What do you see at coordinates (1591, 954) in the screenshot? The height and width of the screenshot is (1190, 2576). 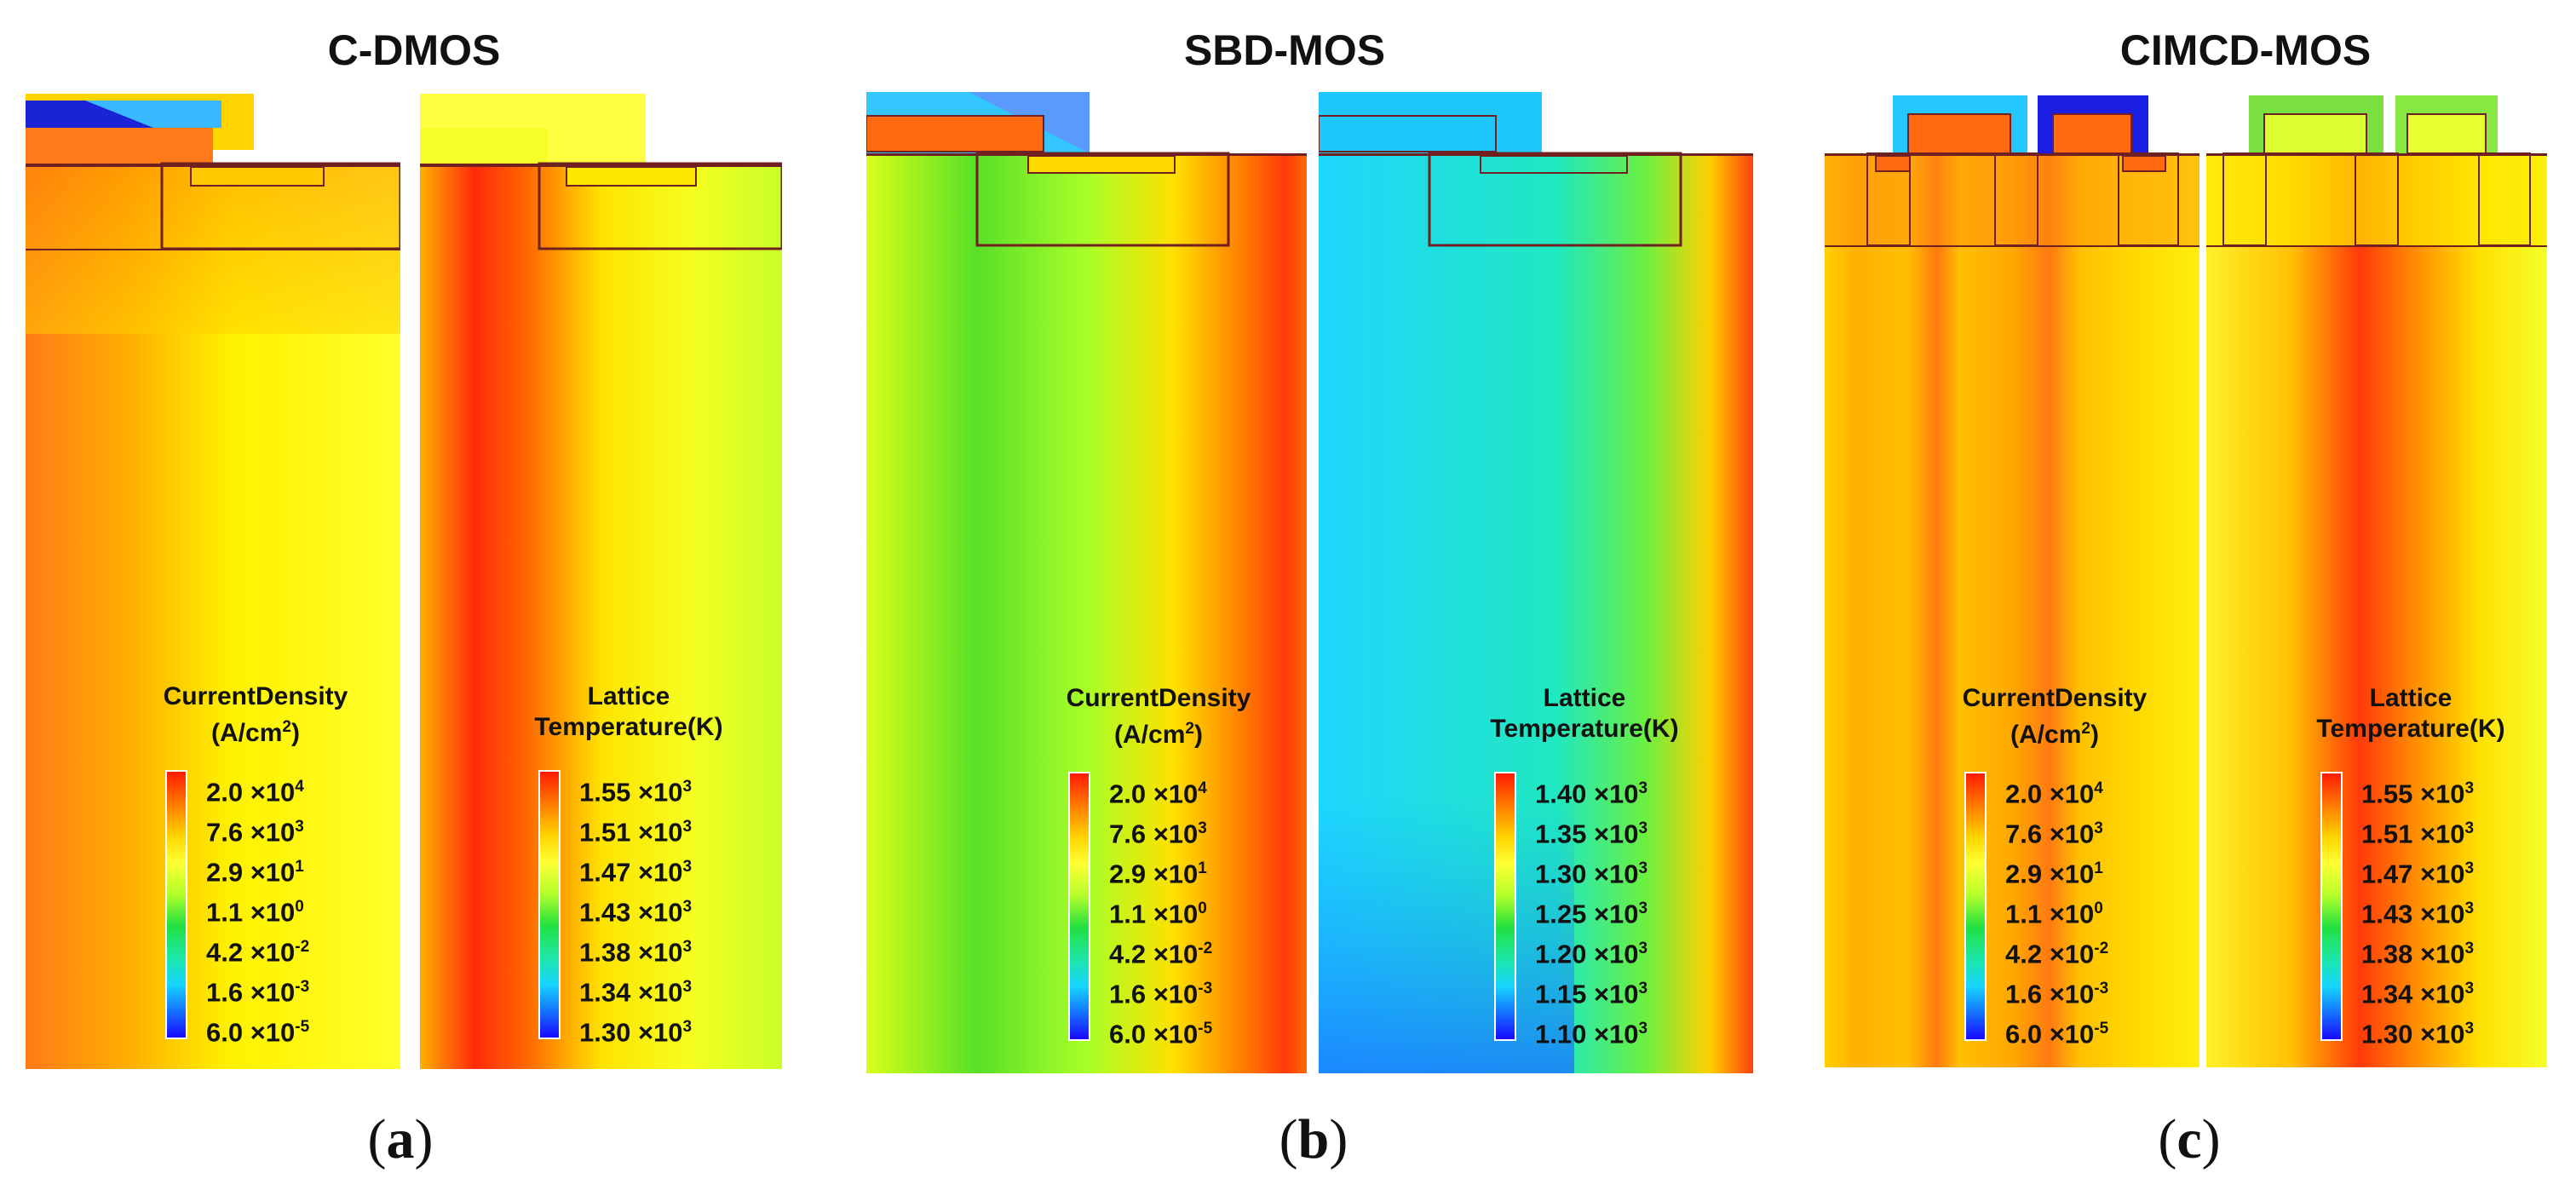 I see `tick-label: 1.20 ×103` at bounding box center [1591, 954].